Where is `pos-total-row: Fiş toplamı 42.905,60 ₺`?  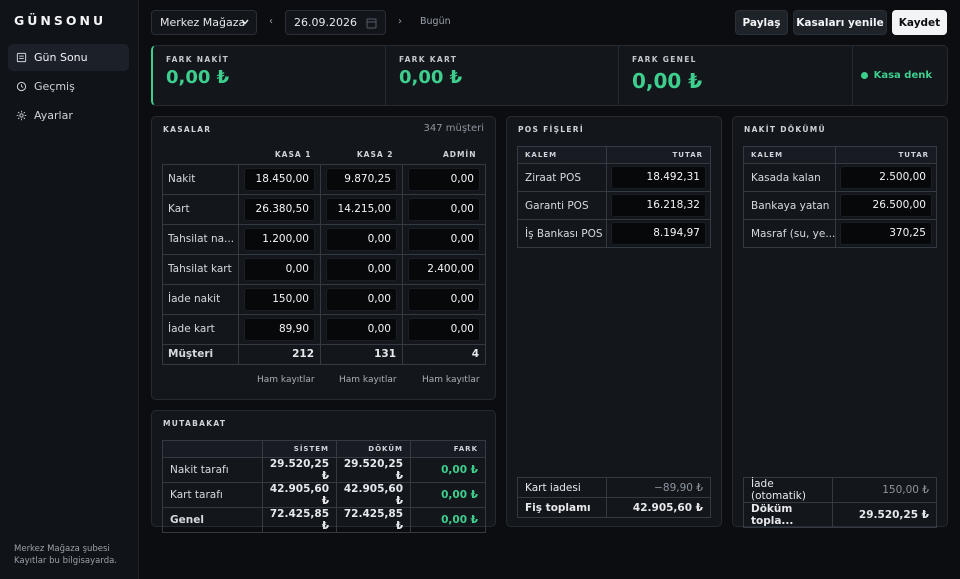
pos-total-row: Fiş toplamı 42.905,60 ₺ is located at coordinates (614, 507).